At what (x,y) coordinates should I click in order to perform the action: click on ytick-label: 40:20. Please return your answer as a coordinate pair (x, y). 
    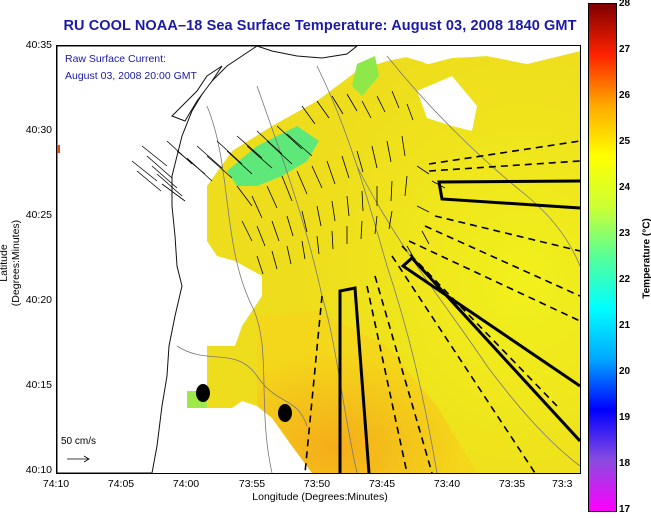
    Looking at the image, I should click on (38, 300).